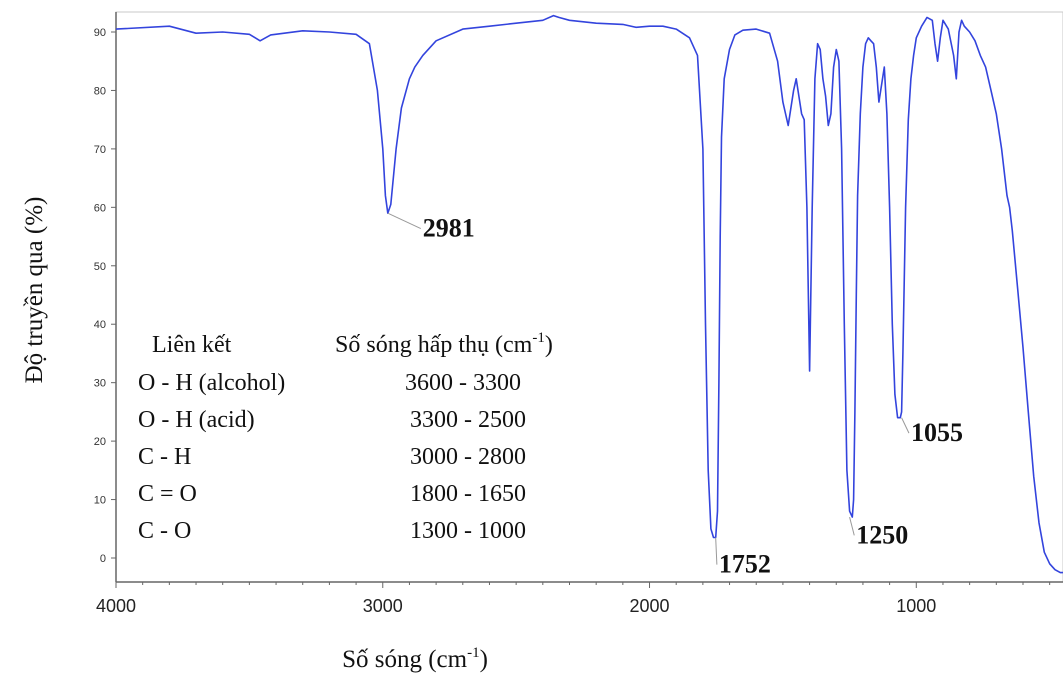  Describe the element at coordinates (882, 534) in the screenshot. I see `peak-label: 1250` at that location.